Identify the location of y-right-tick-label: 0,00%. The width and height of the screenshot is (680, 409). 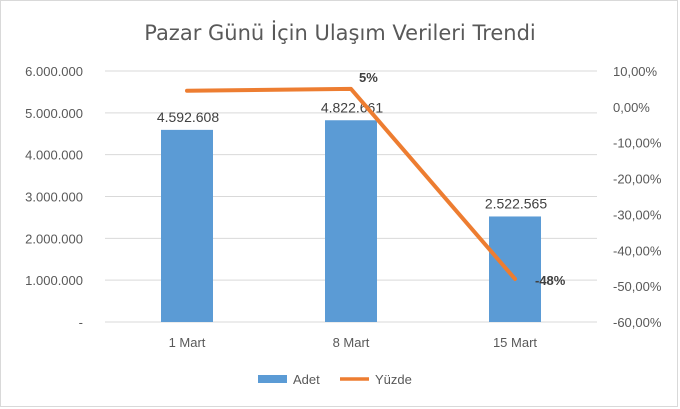
(631, 107).